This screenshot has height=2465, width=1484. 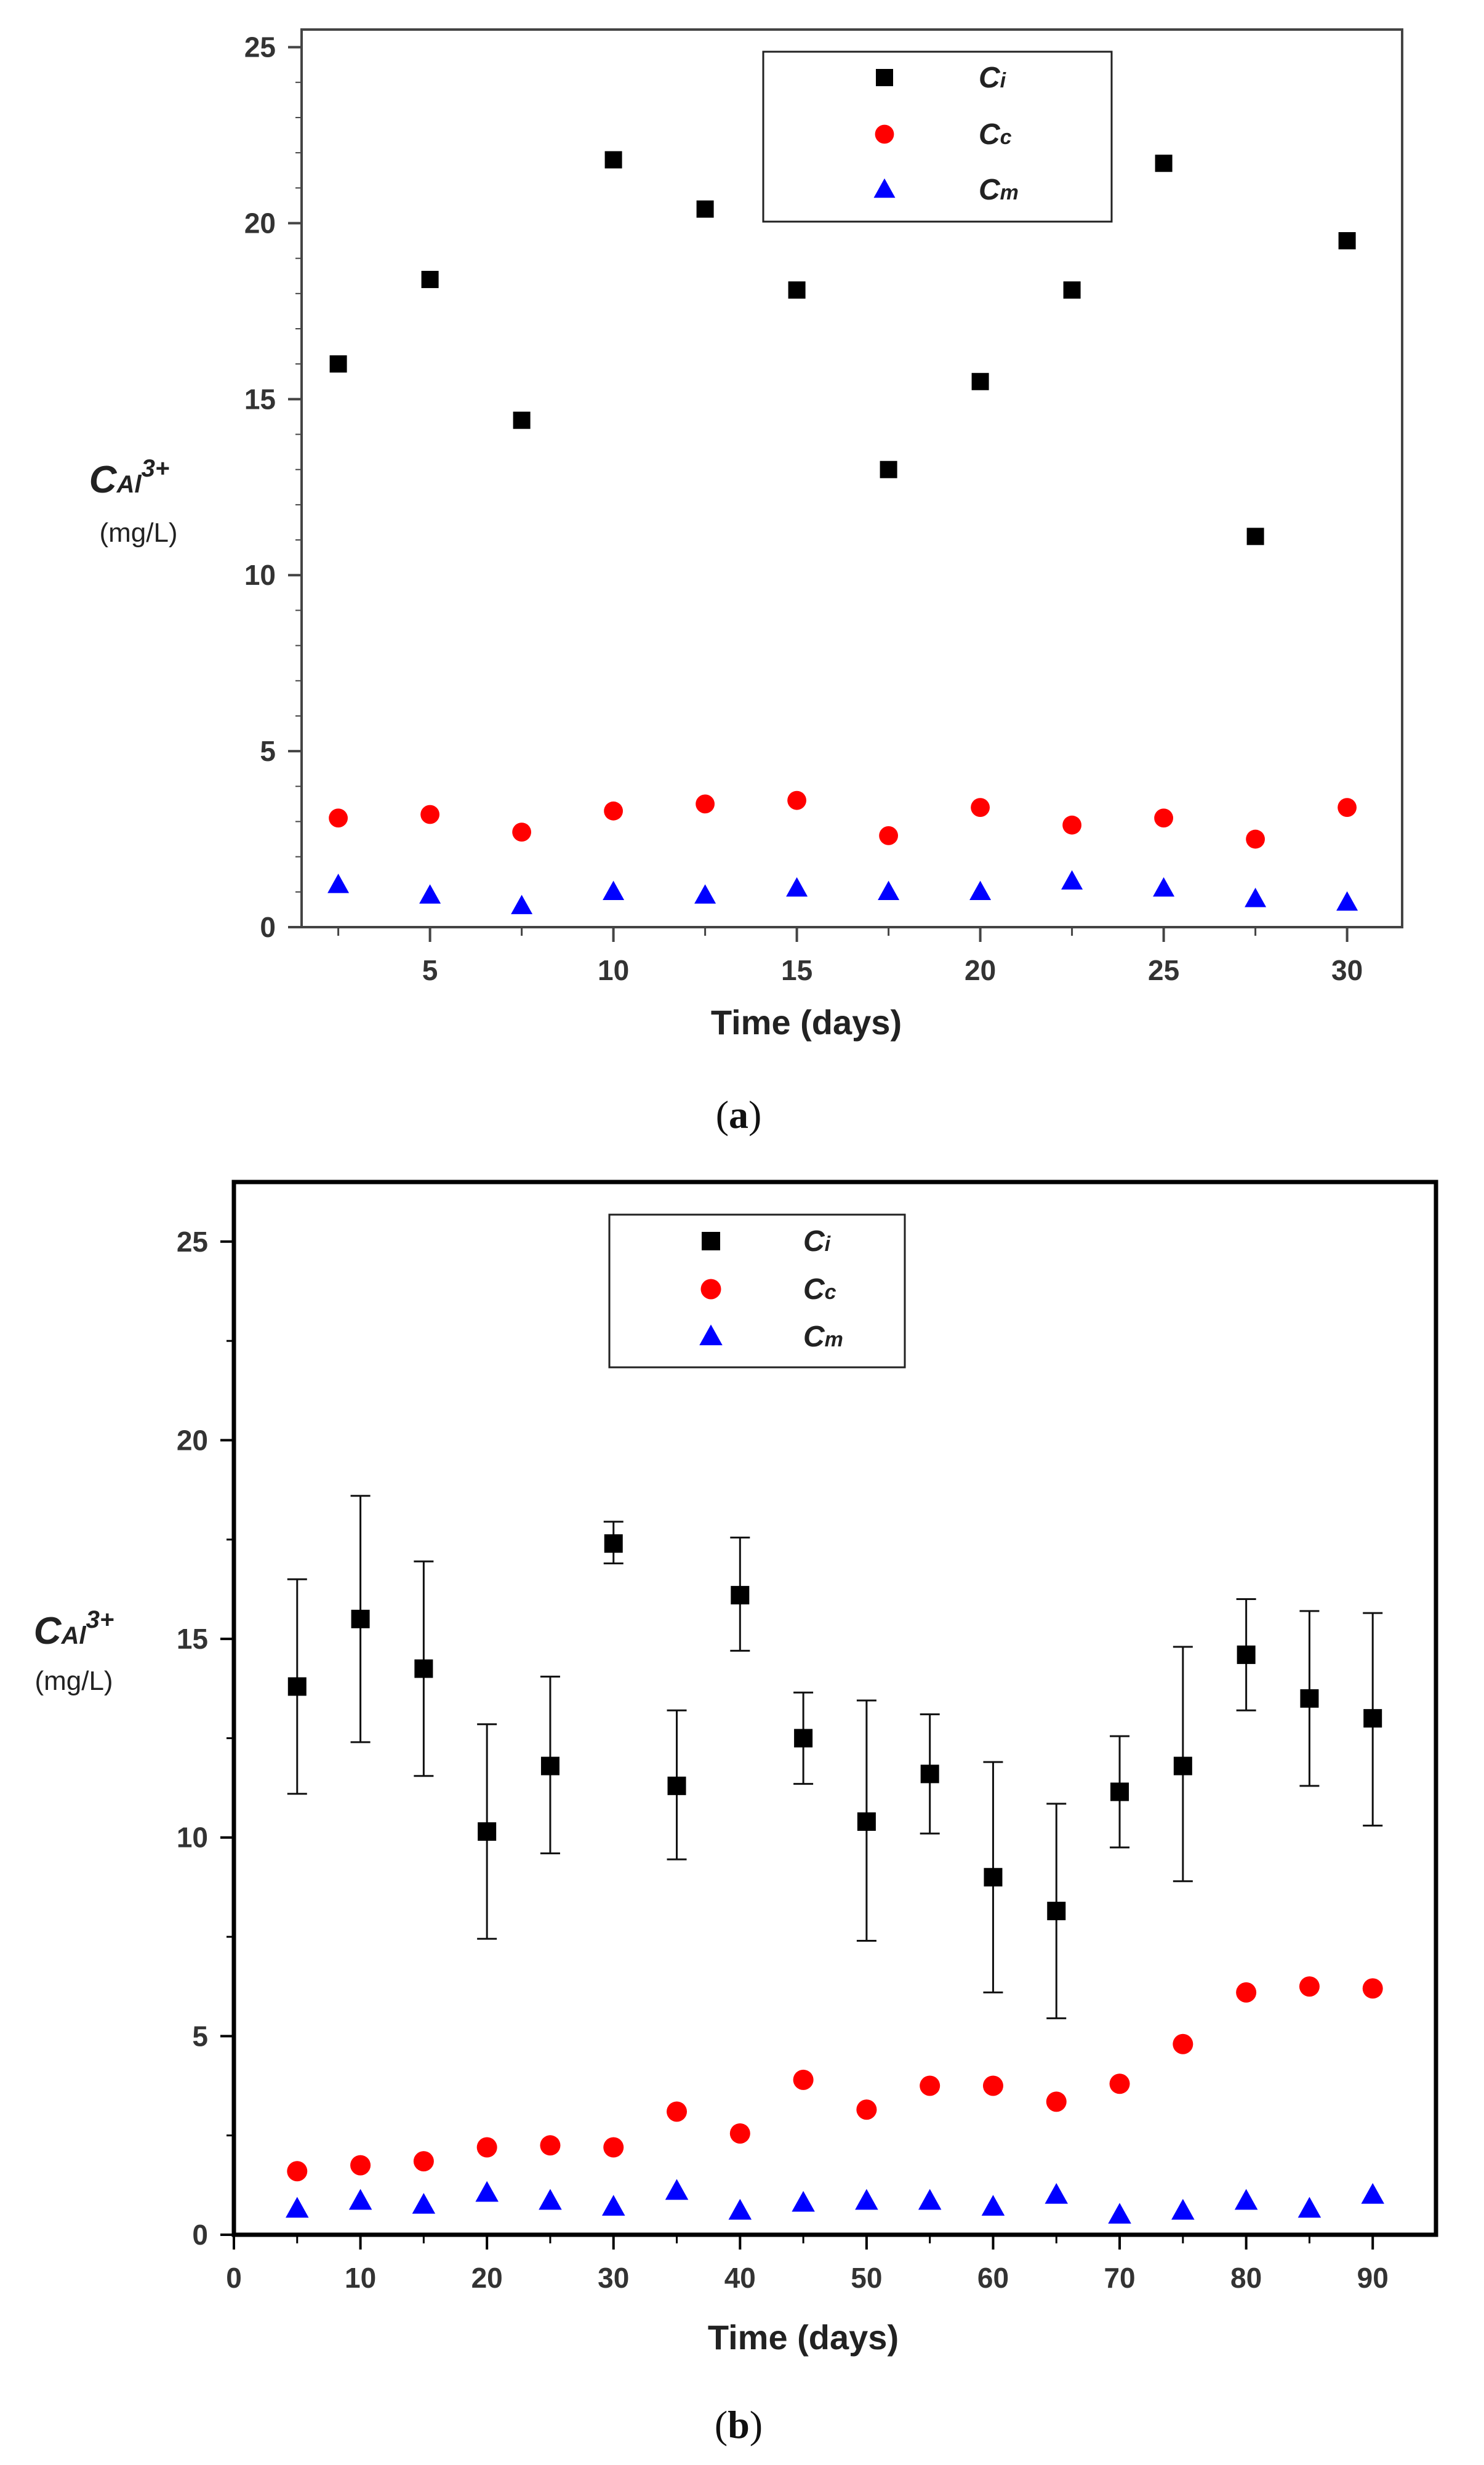 I want to click on panel-b-legend-label-cc: Cc, so click(x=819, y=1290).